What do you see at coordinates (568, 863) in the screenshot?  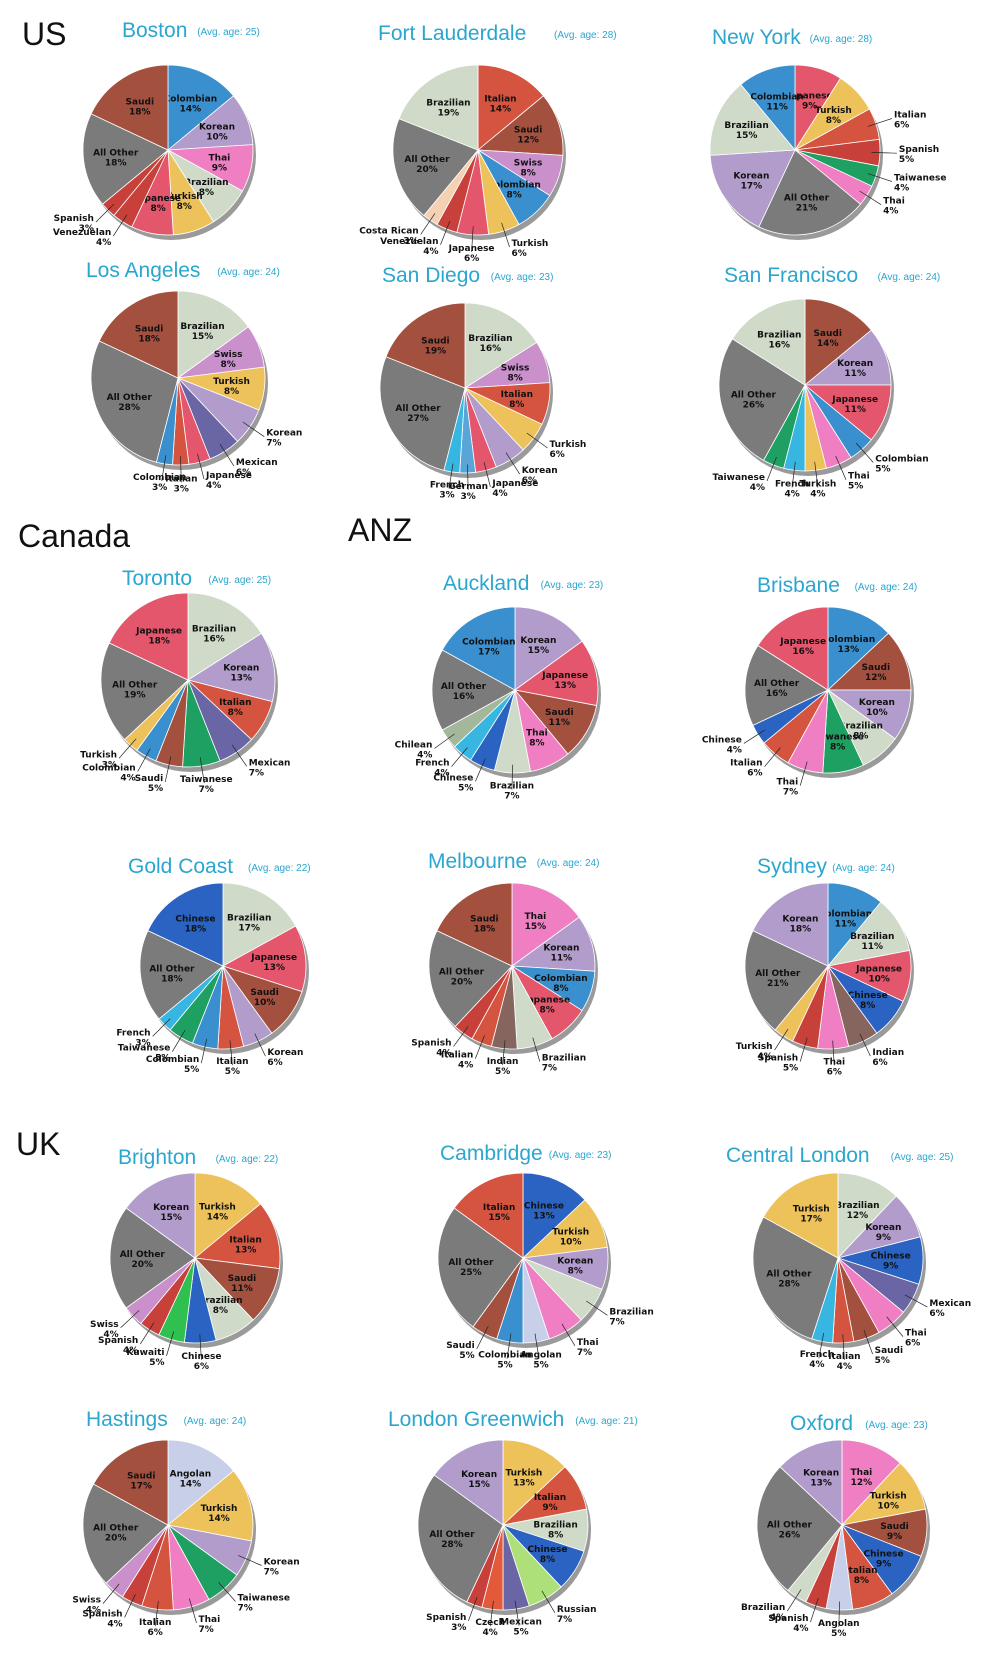 I see `chart-subtitle-melbourne: (Avg. age: 24)` at bounding box center [568, 863].